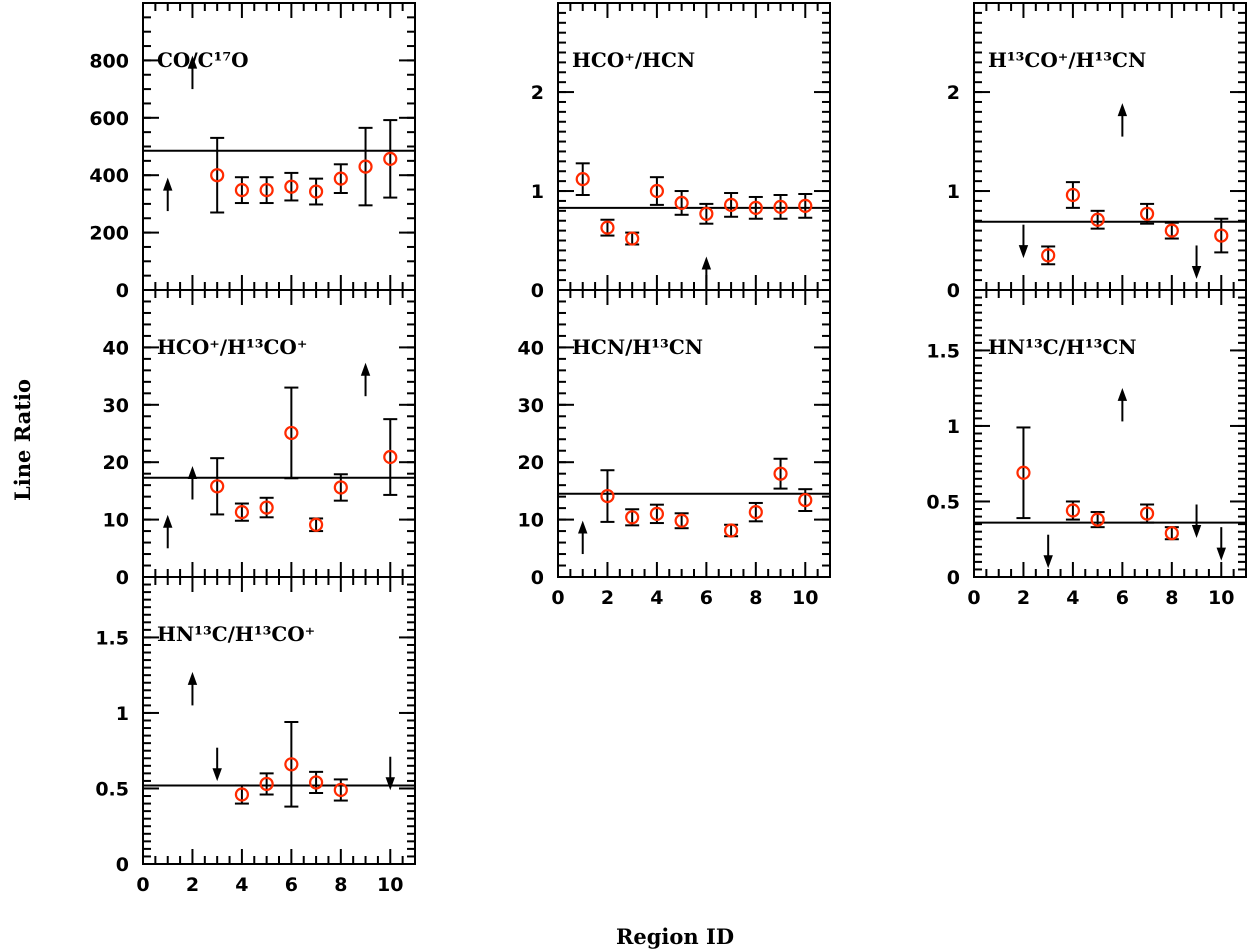 The width and height of the screenshot is (1259, 951). Describe the element at coordinates (116, 521) in the screenshot. I see `y-tick-label-10: 10` at that location.